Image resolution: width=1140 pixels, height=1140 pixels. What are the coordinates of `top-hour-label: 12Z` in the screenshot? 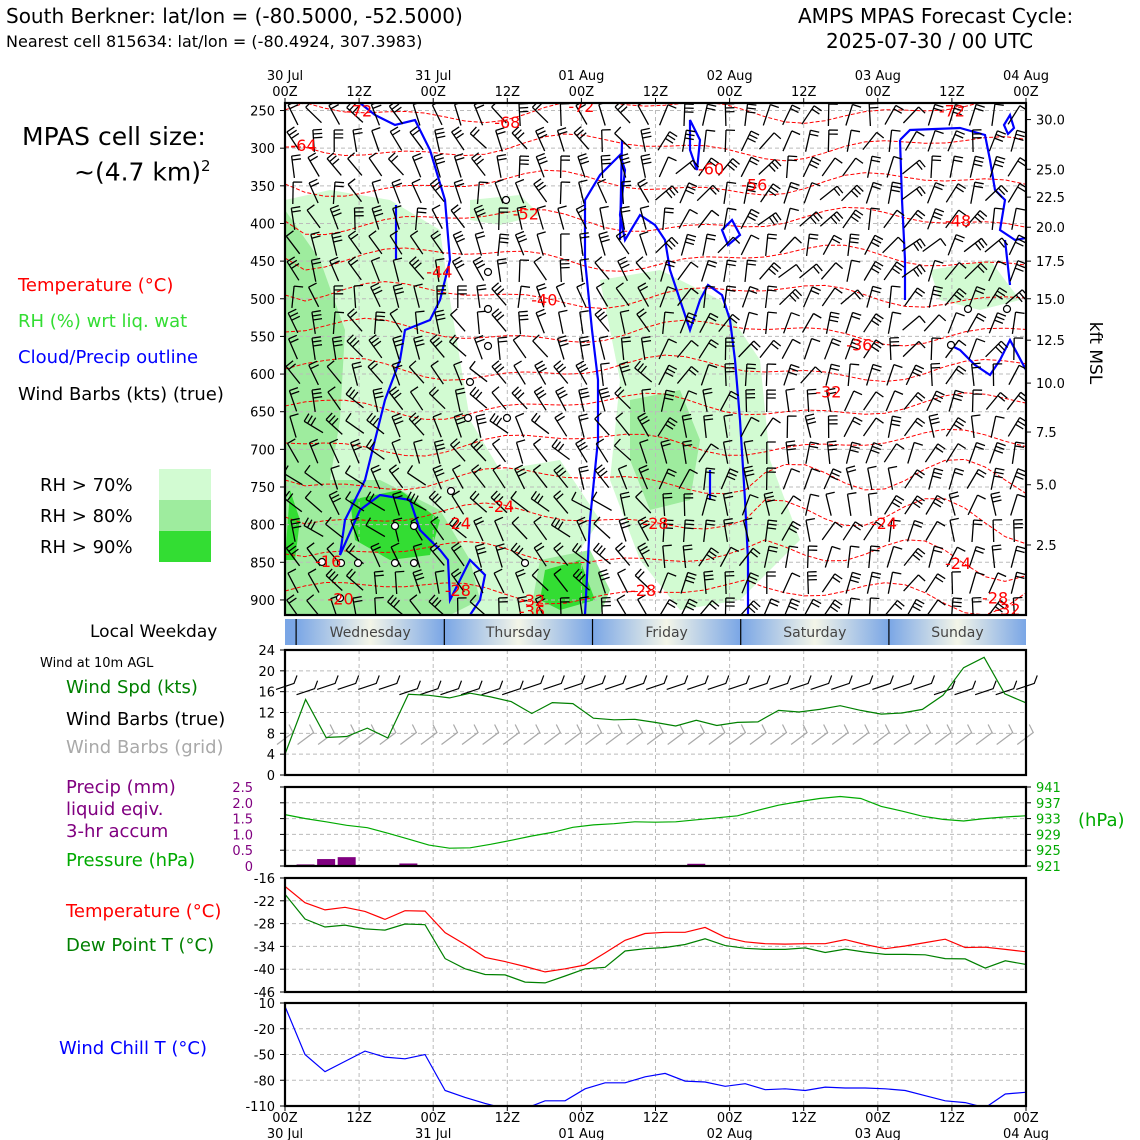 It's located at (508, 92).